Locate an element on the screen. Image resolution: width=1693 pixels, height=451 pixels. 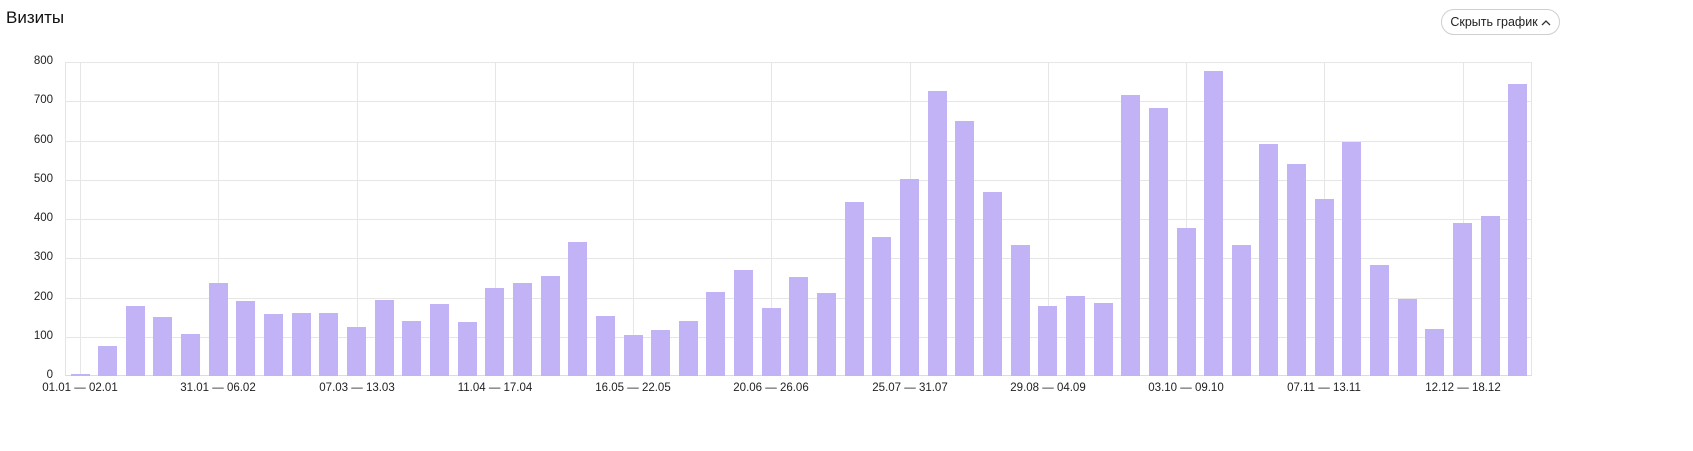
y-tick-label: 300 is located at coordinates (43, 257).